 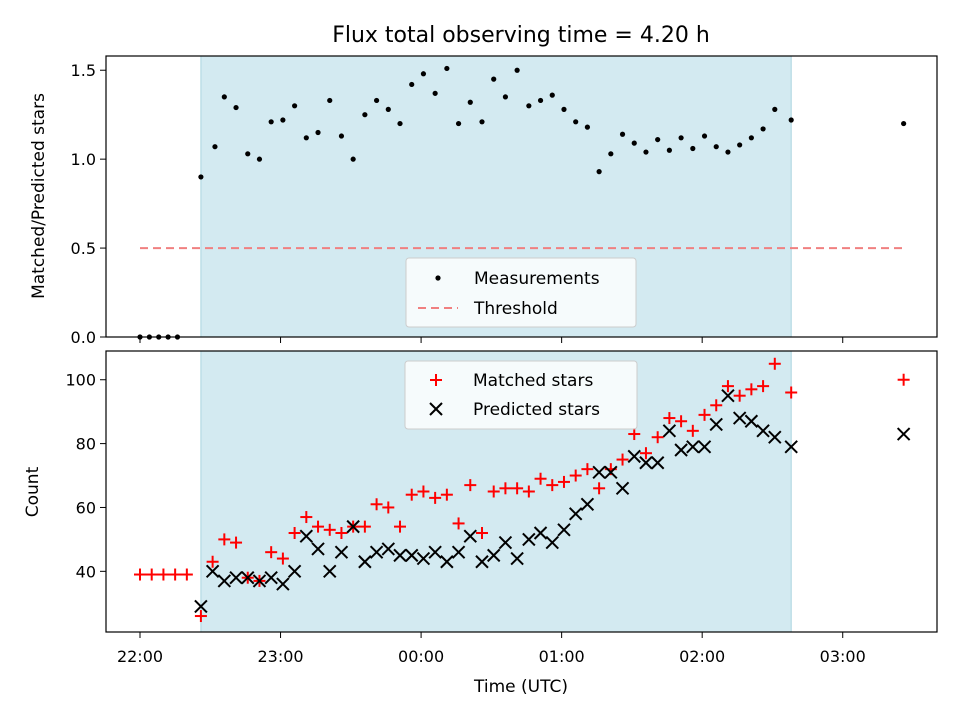 I want to click on top-panel-y-ticks: 0.0 0.5 1.0 1.5, so click(x=88, y=204).